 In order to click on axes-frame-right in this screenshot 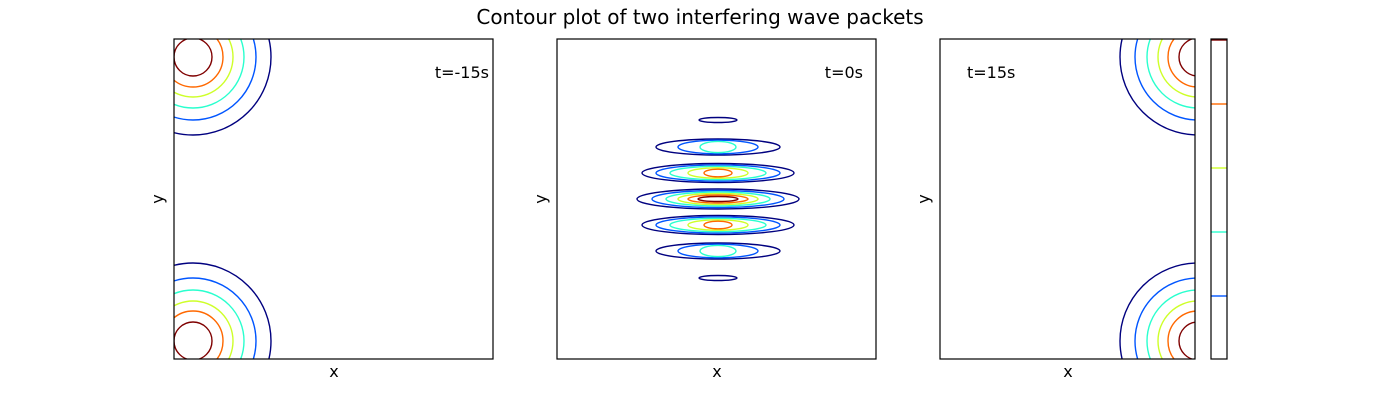, I will do `click(1067, 199)`.